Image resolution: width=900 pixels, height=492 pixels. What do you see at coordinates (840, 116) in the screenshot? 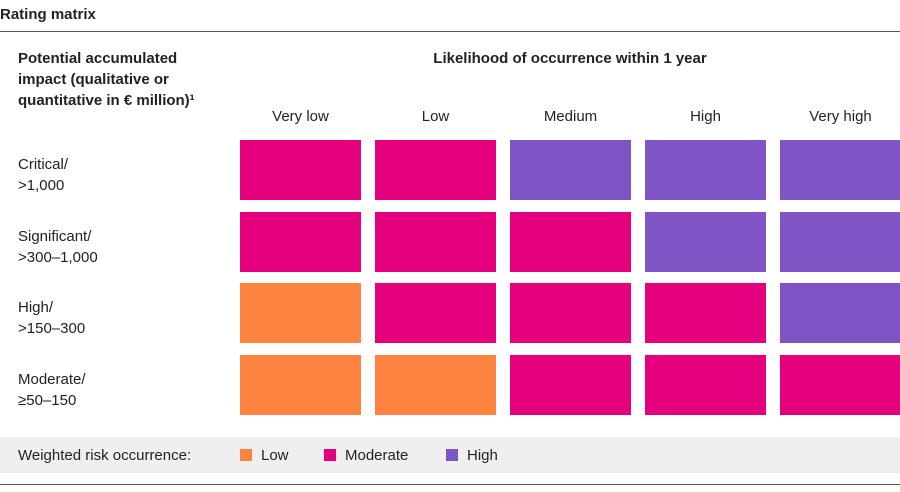
I see `column-label: Very high` at bounding box center [840, 116].